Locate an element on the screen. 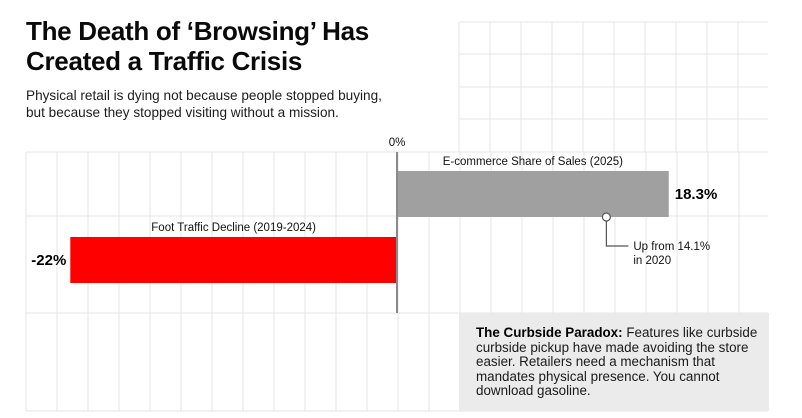  value-label-foot-traffic: -22% is located at coordinates (48, 260).